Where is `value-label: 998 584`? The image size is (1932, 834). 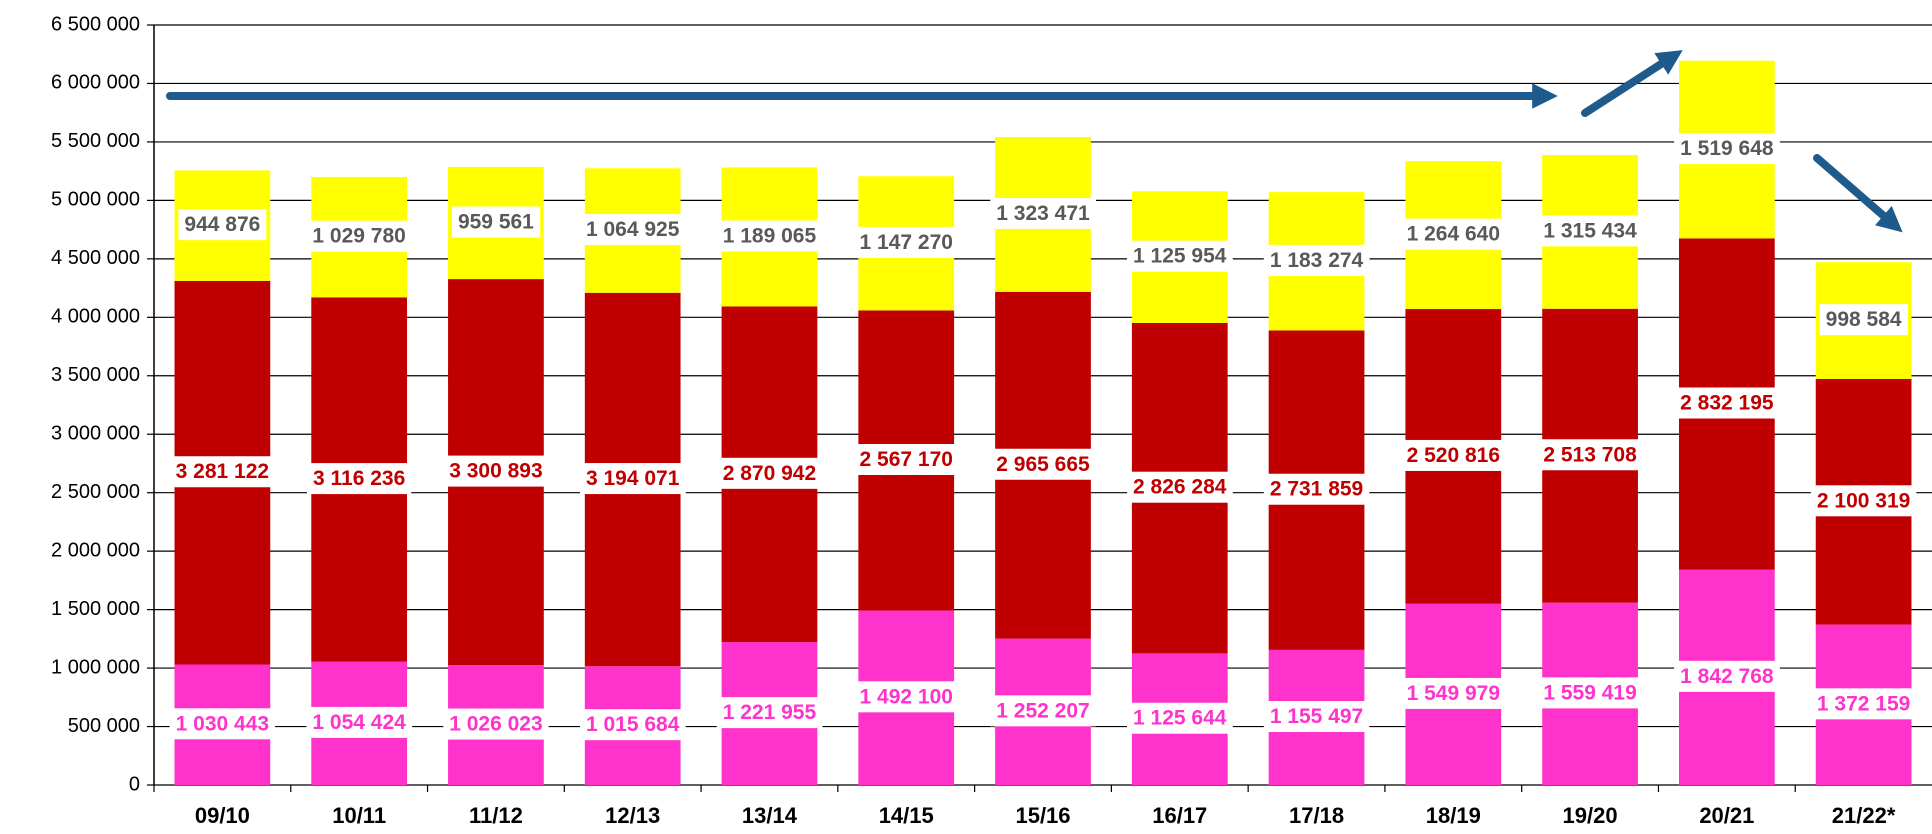 value-label: 998 584 is located at coordinates (1864, 319).